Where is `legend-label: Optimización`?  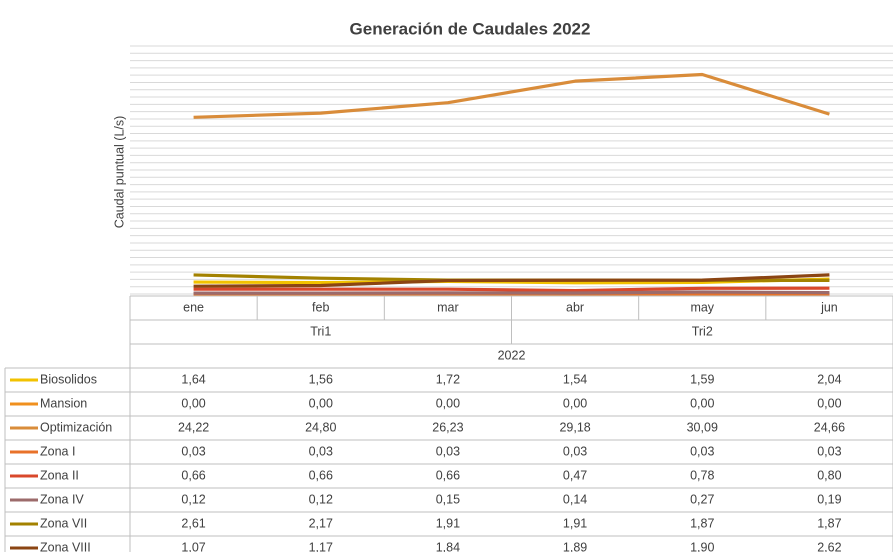 legend-label: Optimización is located at coordinates (76, 427).